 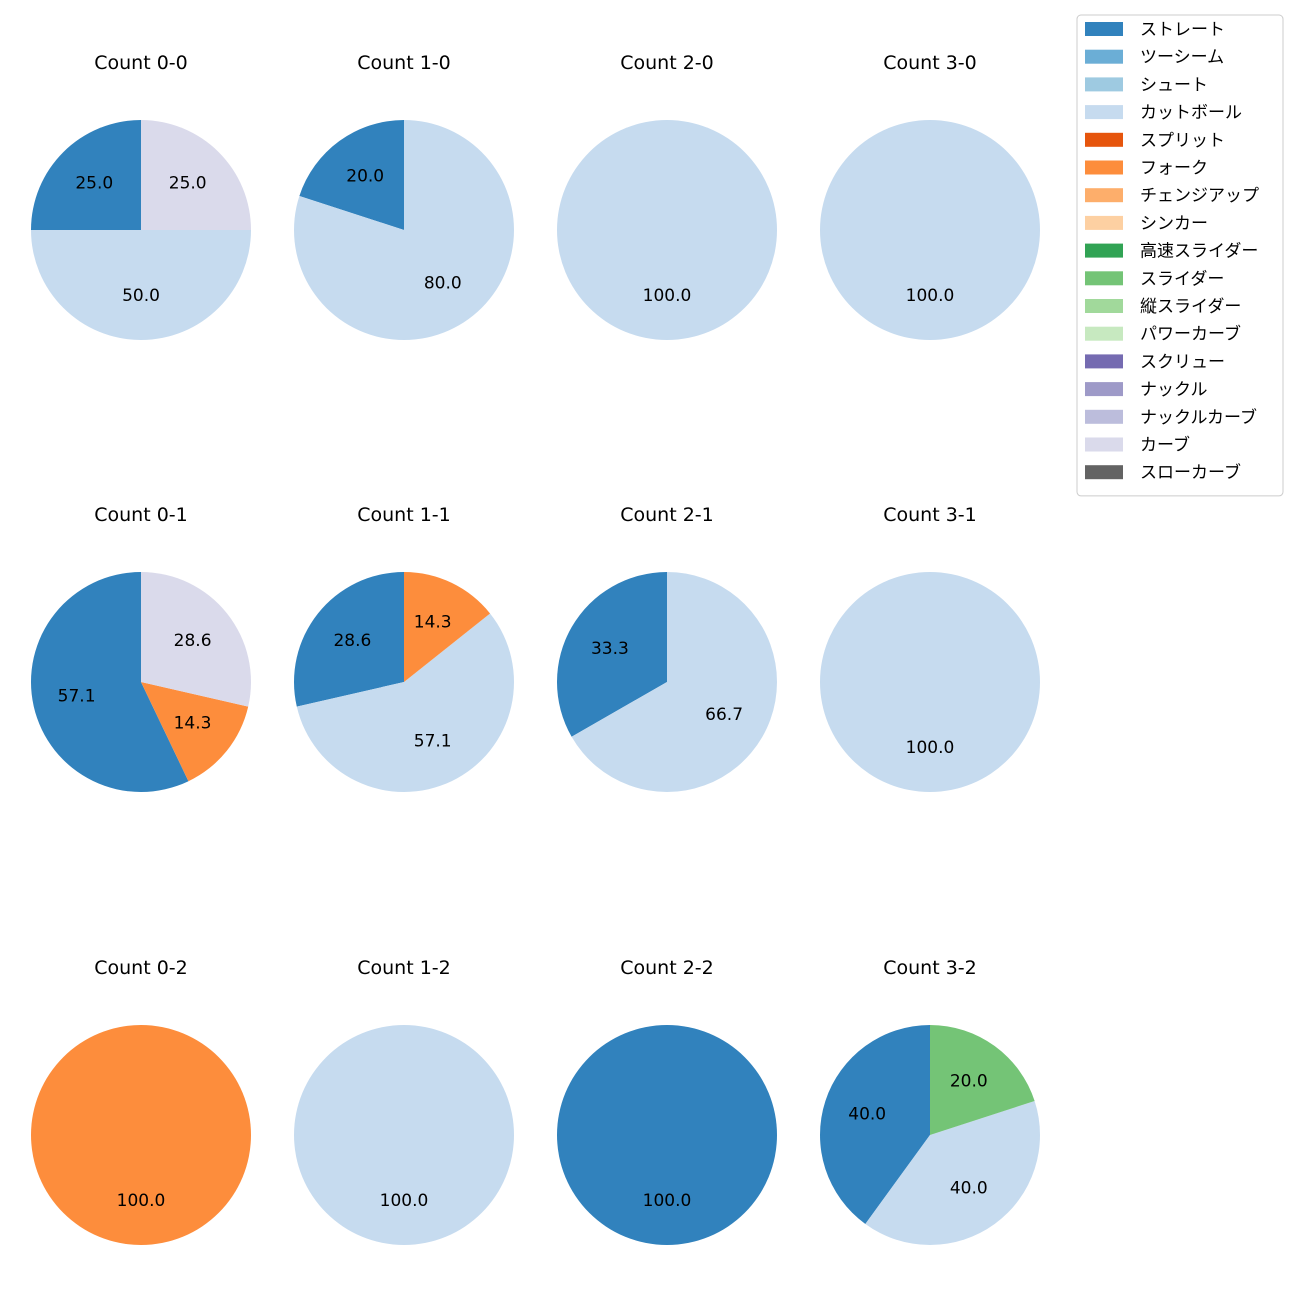 I want to click on pie-count-1-2: Count 1-2 100.0, so click(x=404, y=1101).